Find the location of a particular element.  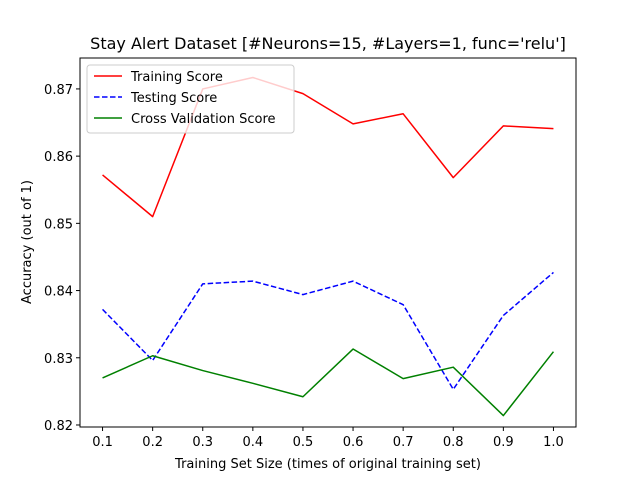

training-score-legend-label: Training Score is located at coordinates (176, 77).